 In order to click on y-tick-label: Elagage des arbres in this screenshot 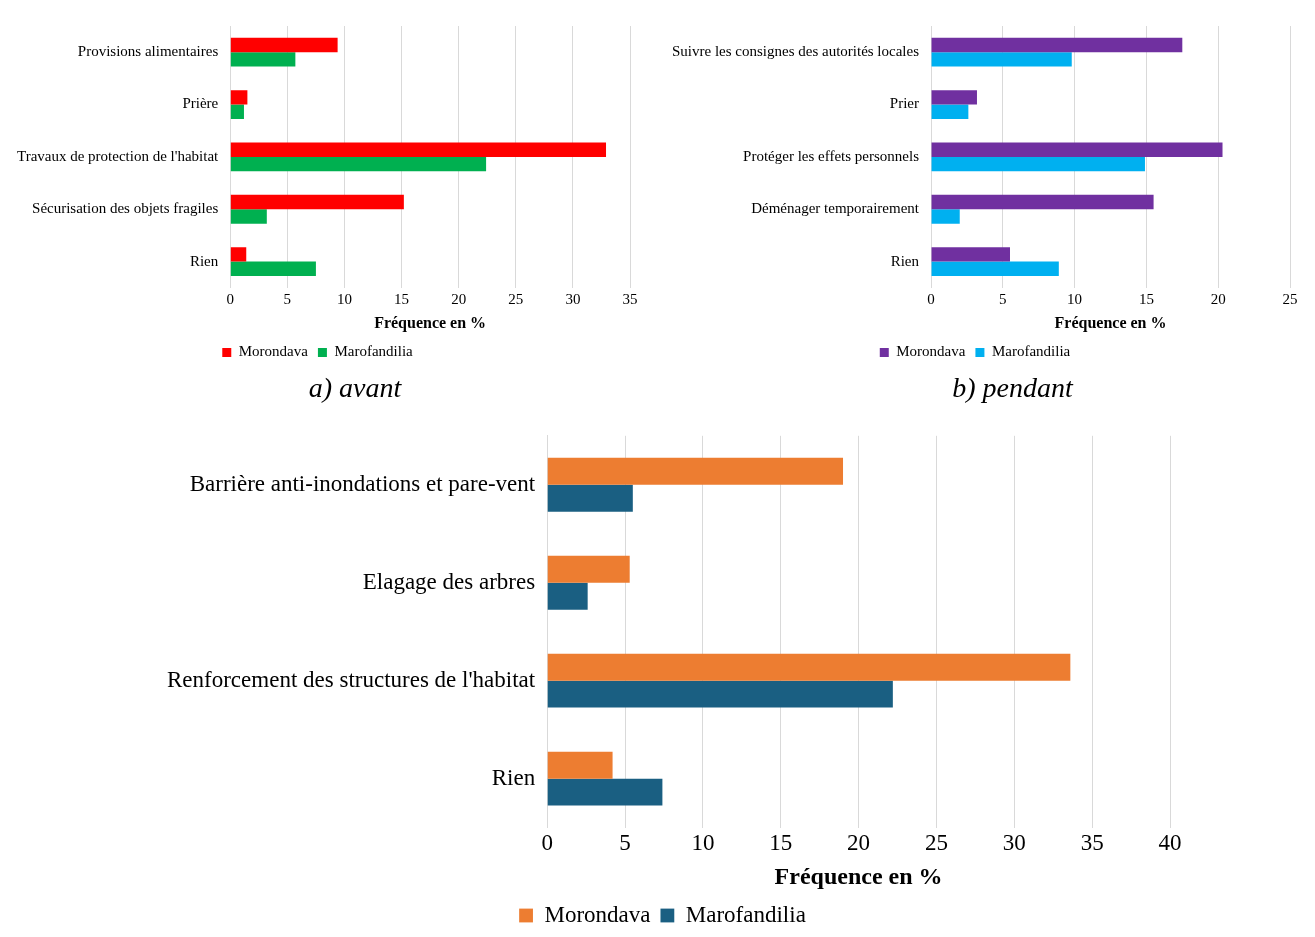, I will do `click(449, 581)`.